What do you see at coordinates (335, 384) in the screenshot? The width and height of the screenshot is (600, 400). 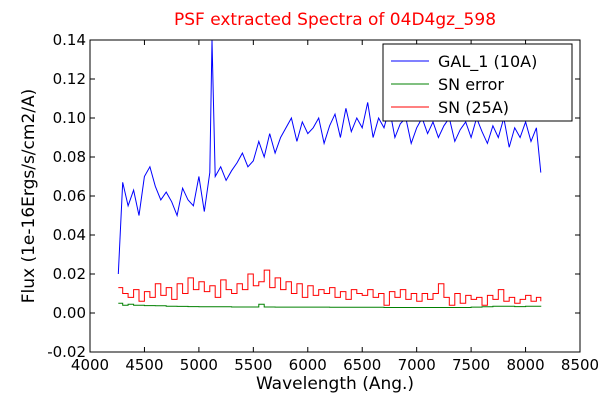 I see `x-axis-label: Wavelength (Ang.)` at bounding box center [335, 384].